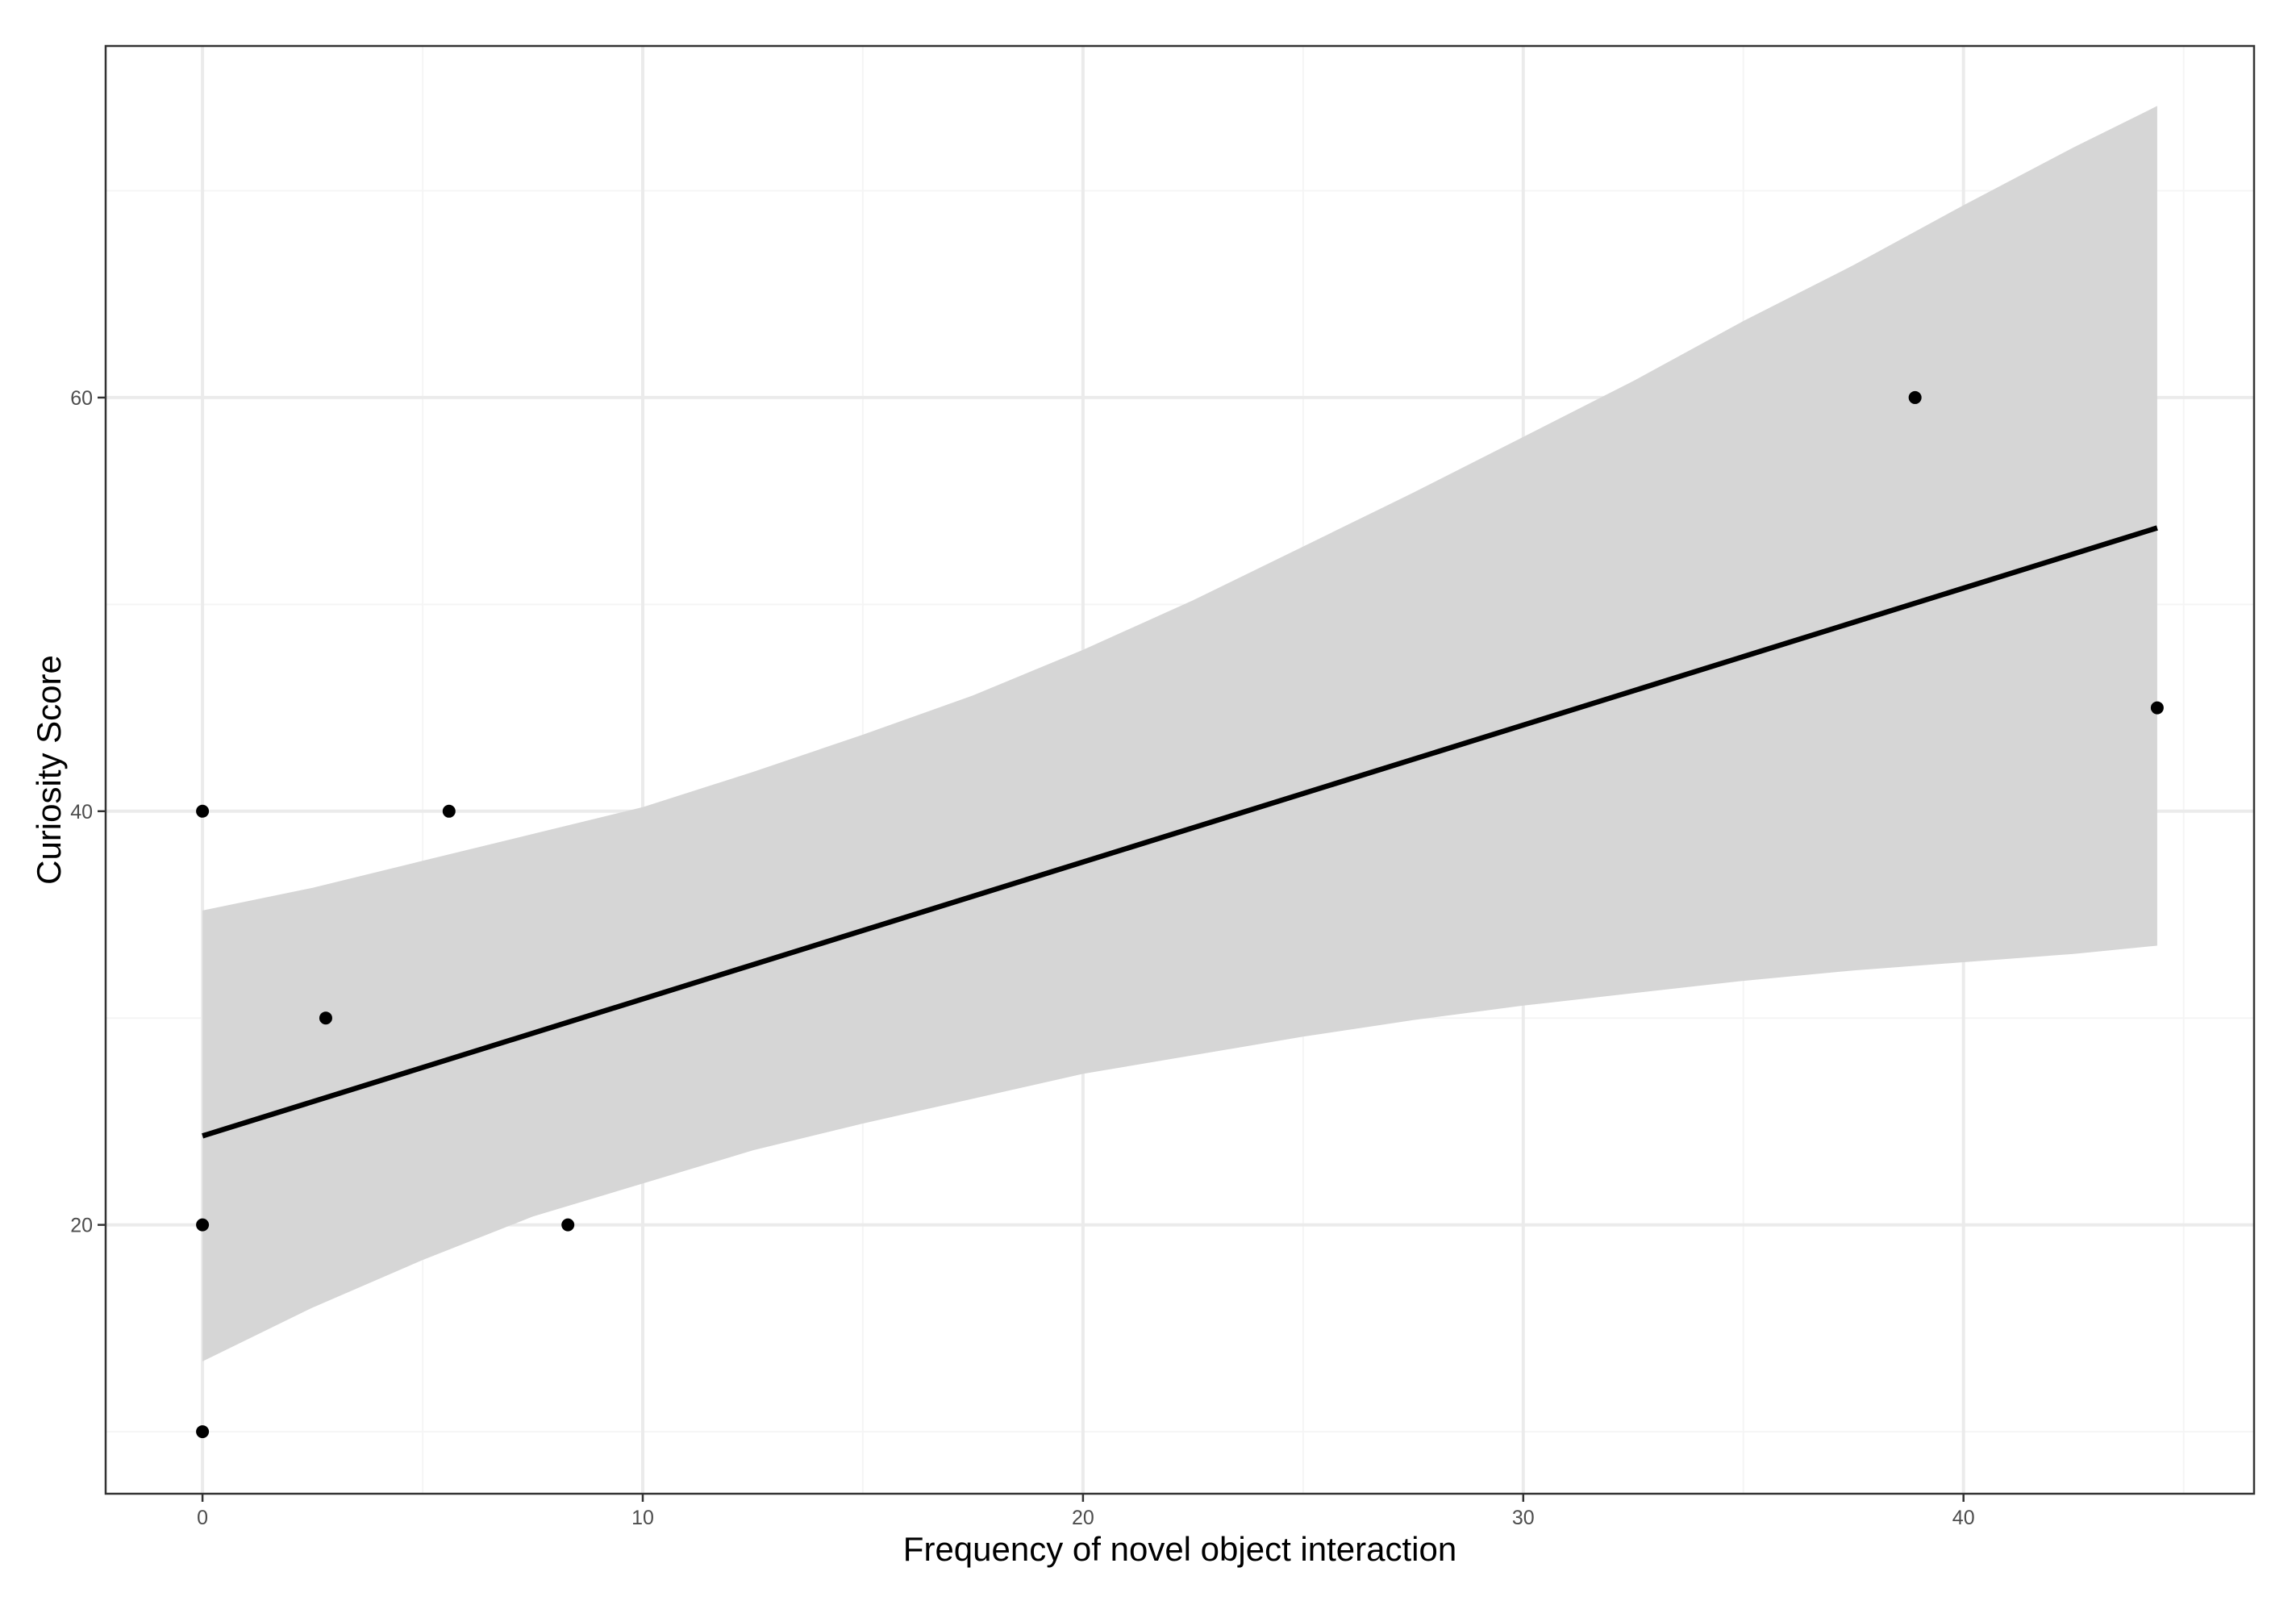 The width and height of the screenshot is (2296, 1601). Describe the element at coordinates (81, 1226) in the screenshot. I see `y-tick-label: 20` at that location.